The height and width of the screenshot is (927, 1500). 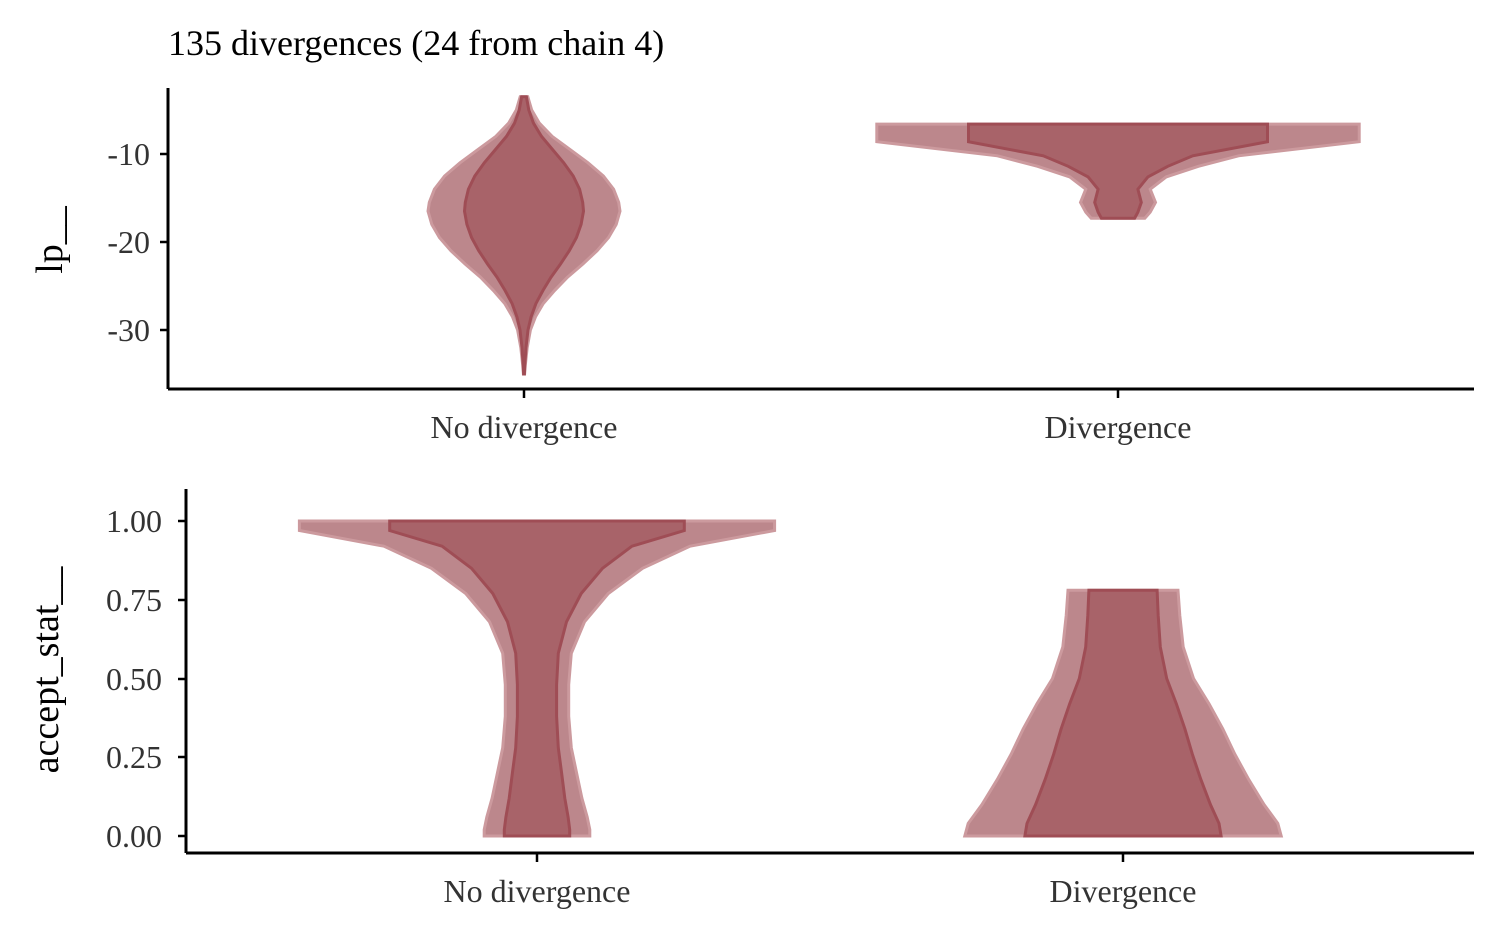 What do you see at coordinates (1123, 891) in the screenshot?
I see `bottom-x-tick-label: Divergence` at bounding box center [1123, 891].